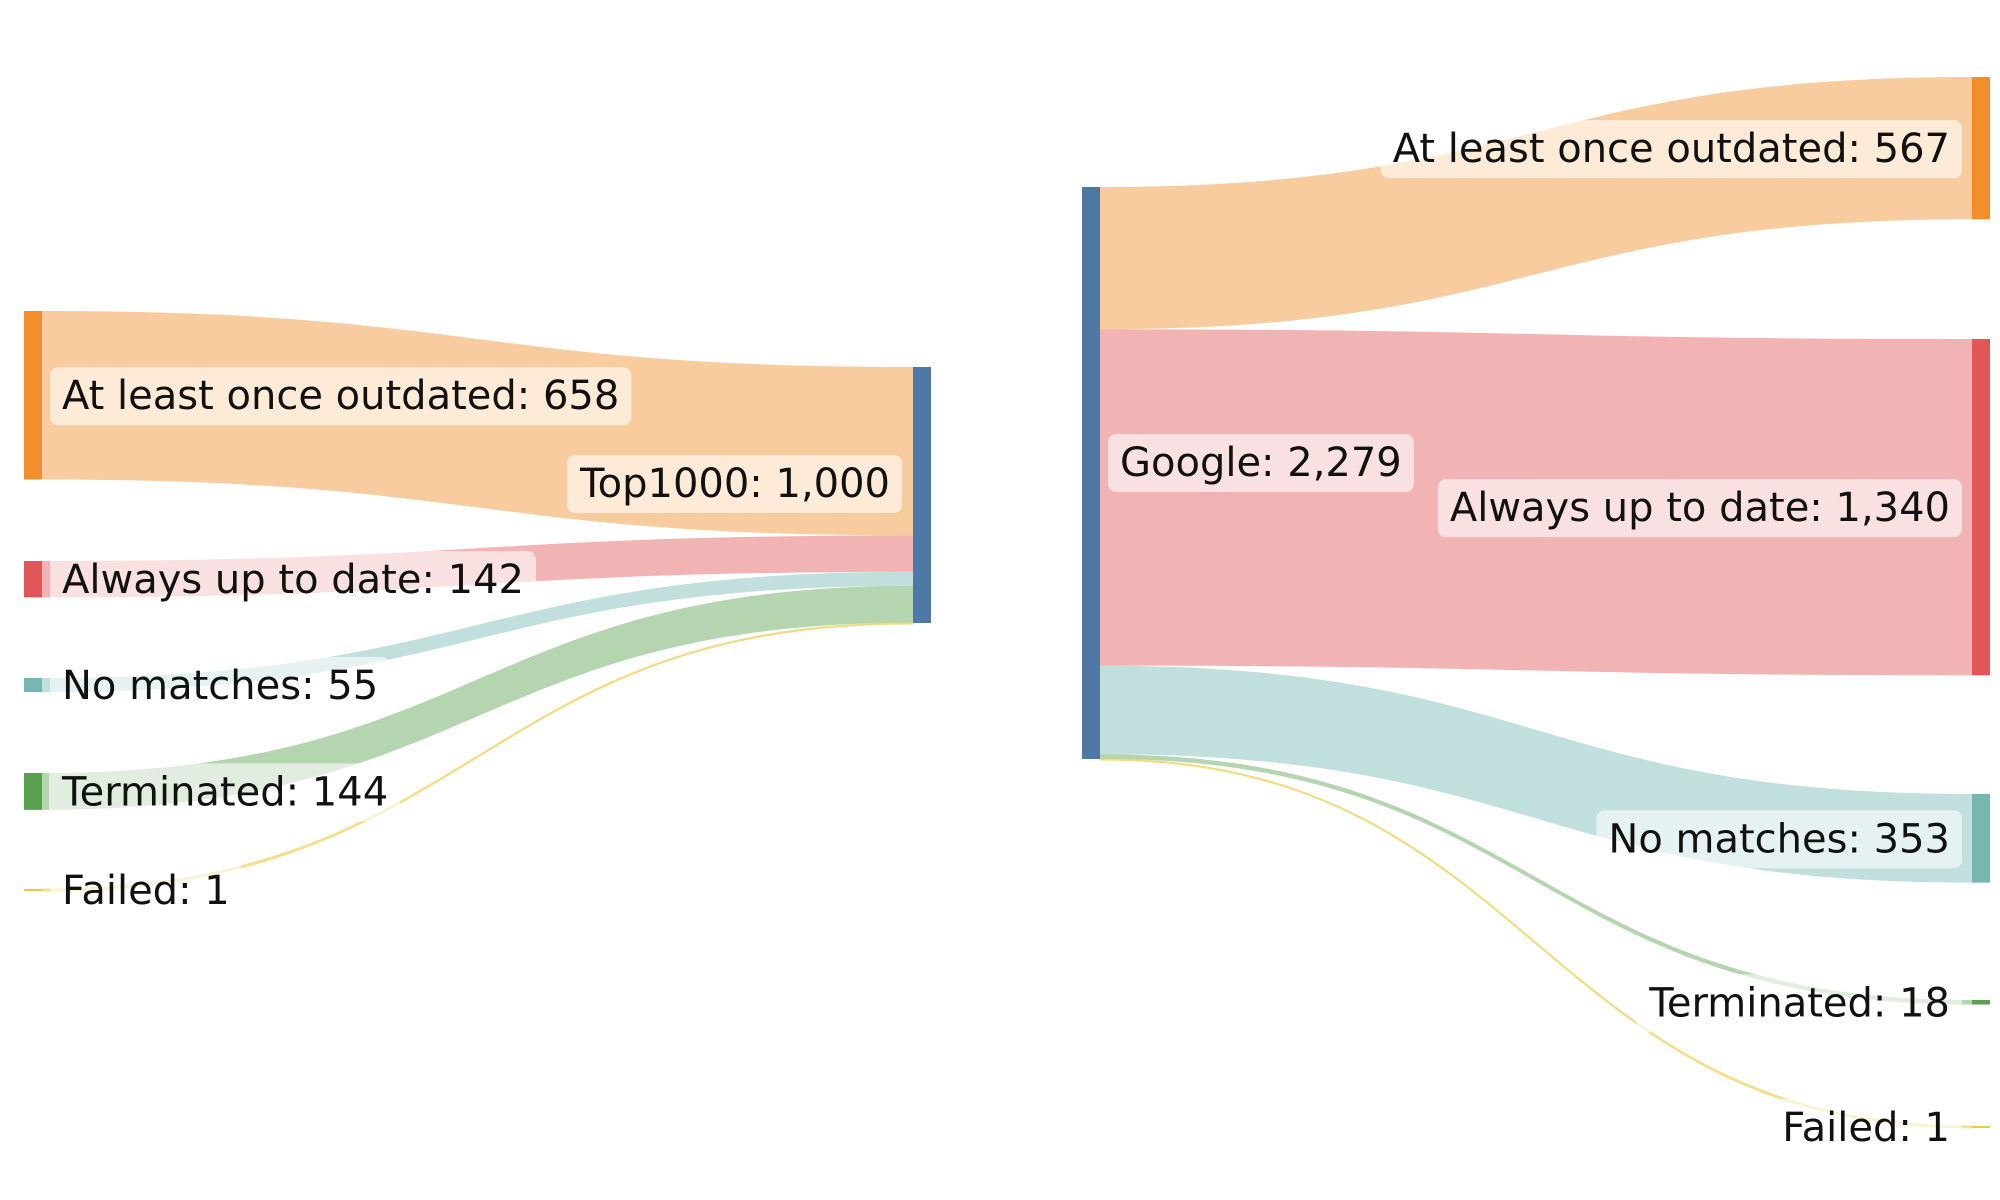  What do you see at coordinates (922, 495) in the screenshot?
I see `node-top1000-source` at bounding box center [922, 495].